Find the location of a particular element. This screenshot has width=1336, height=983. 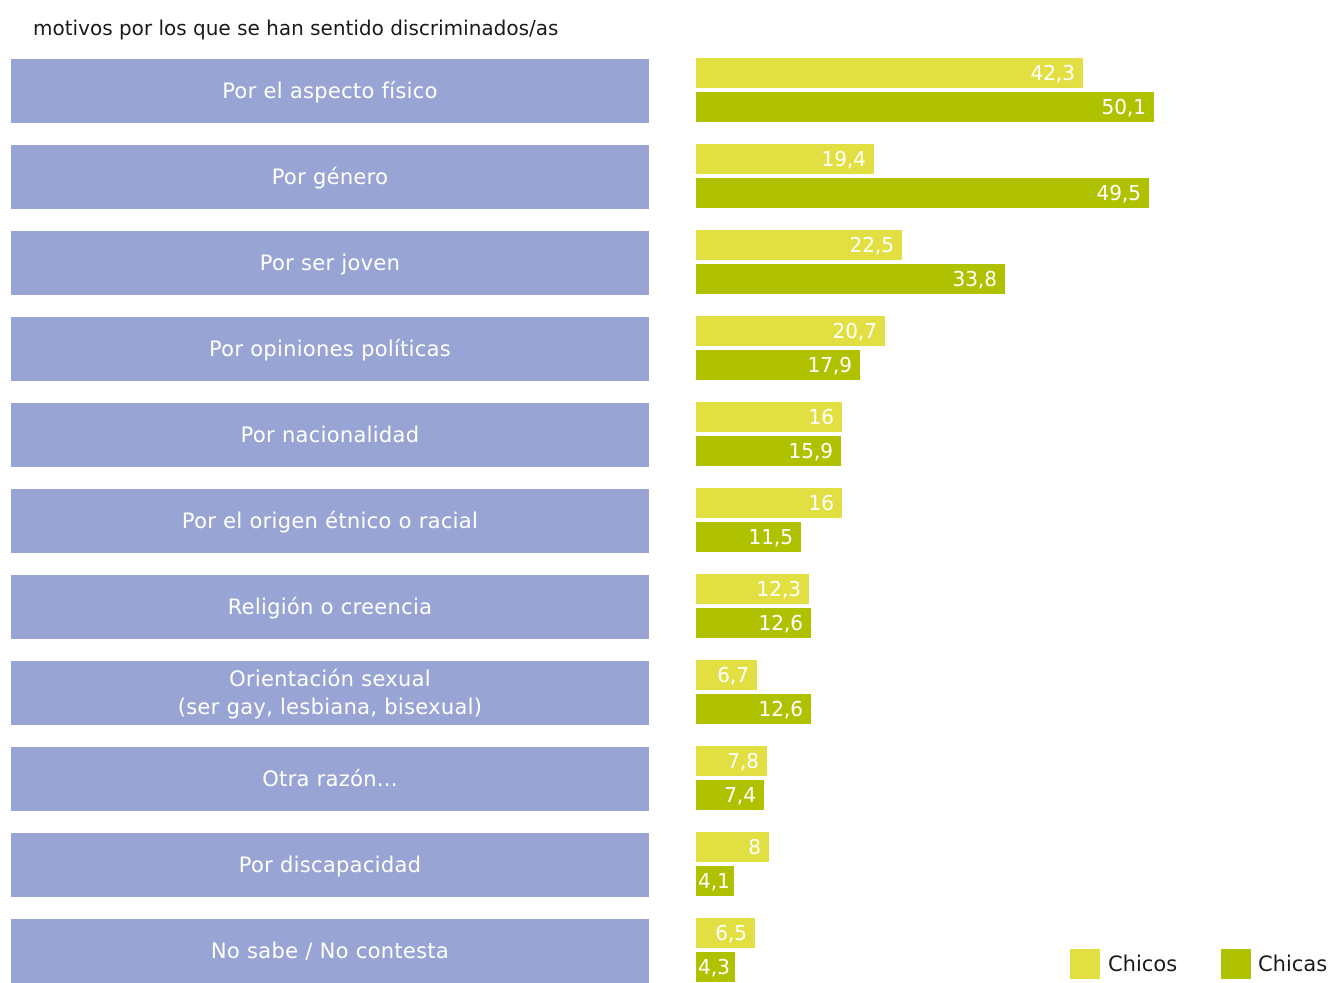

data-label-chicas: 49,5 is located at coordinates (1118, 193).